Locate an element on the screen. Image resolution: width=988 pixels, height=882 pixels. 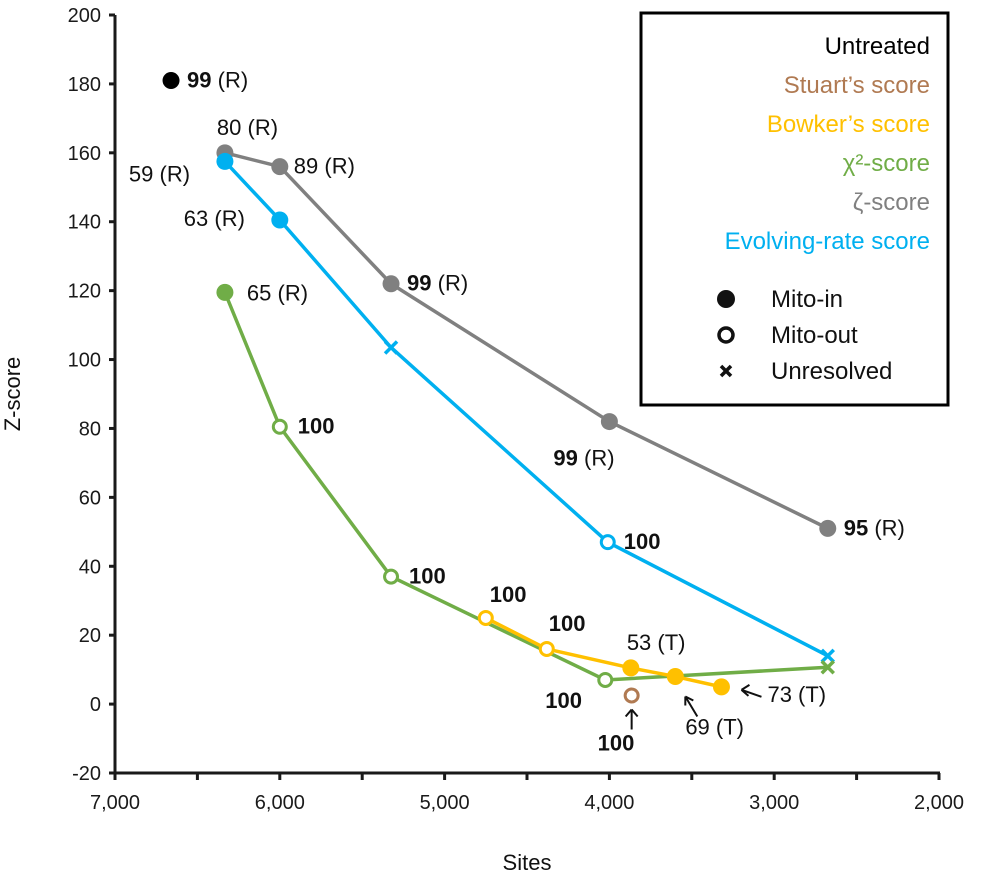
point-label: 65 (R) is located at coordinates (277, 292).